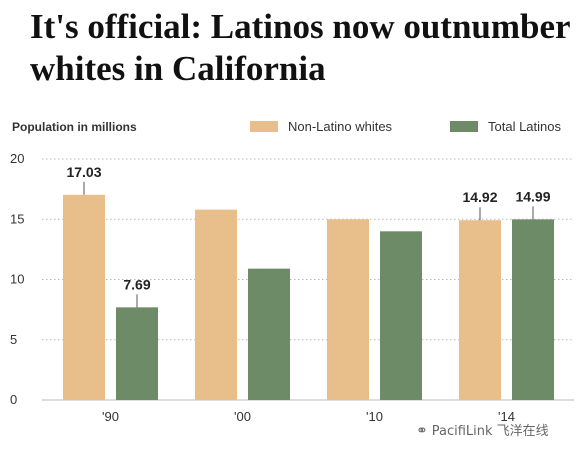  What do you see at coordinates (83, 172) in the screenshot?
I see `data-label: 17.03` at bounding box center [83, 172].